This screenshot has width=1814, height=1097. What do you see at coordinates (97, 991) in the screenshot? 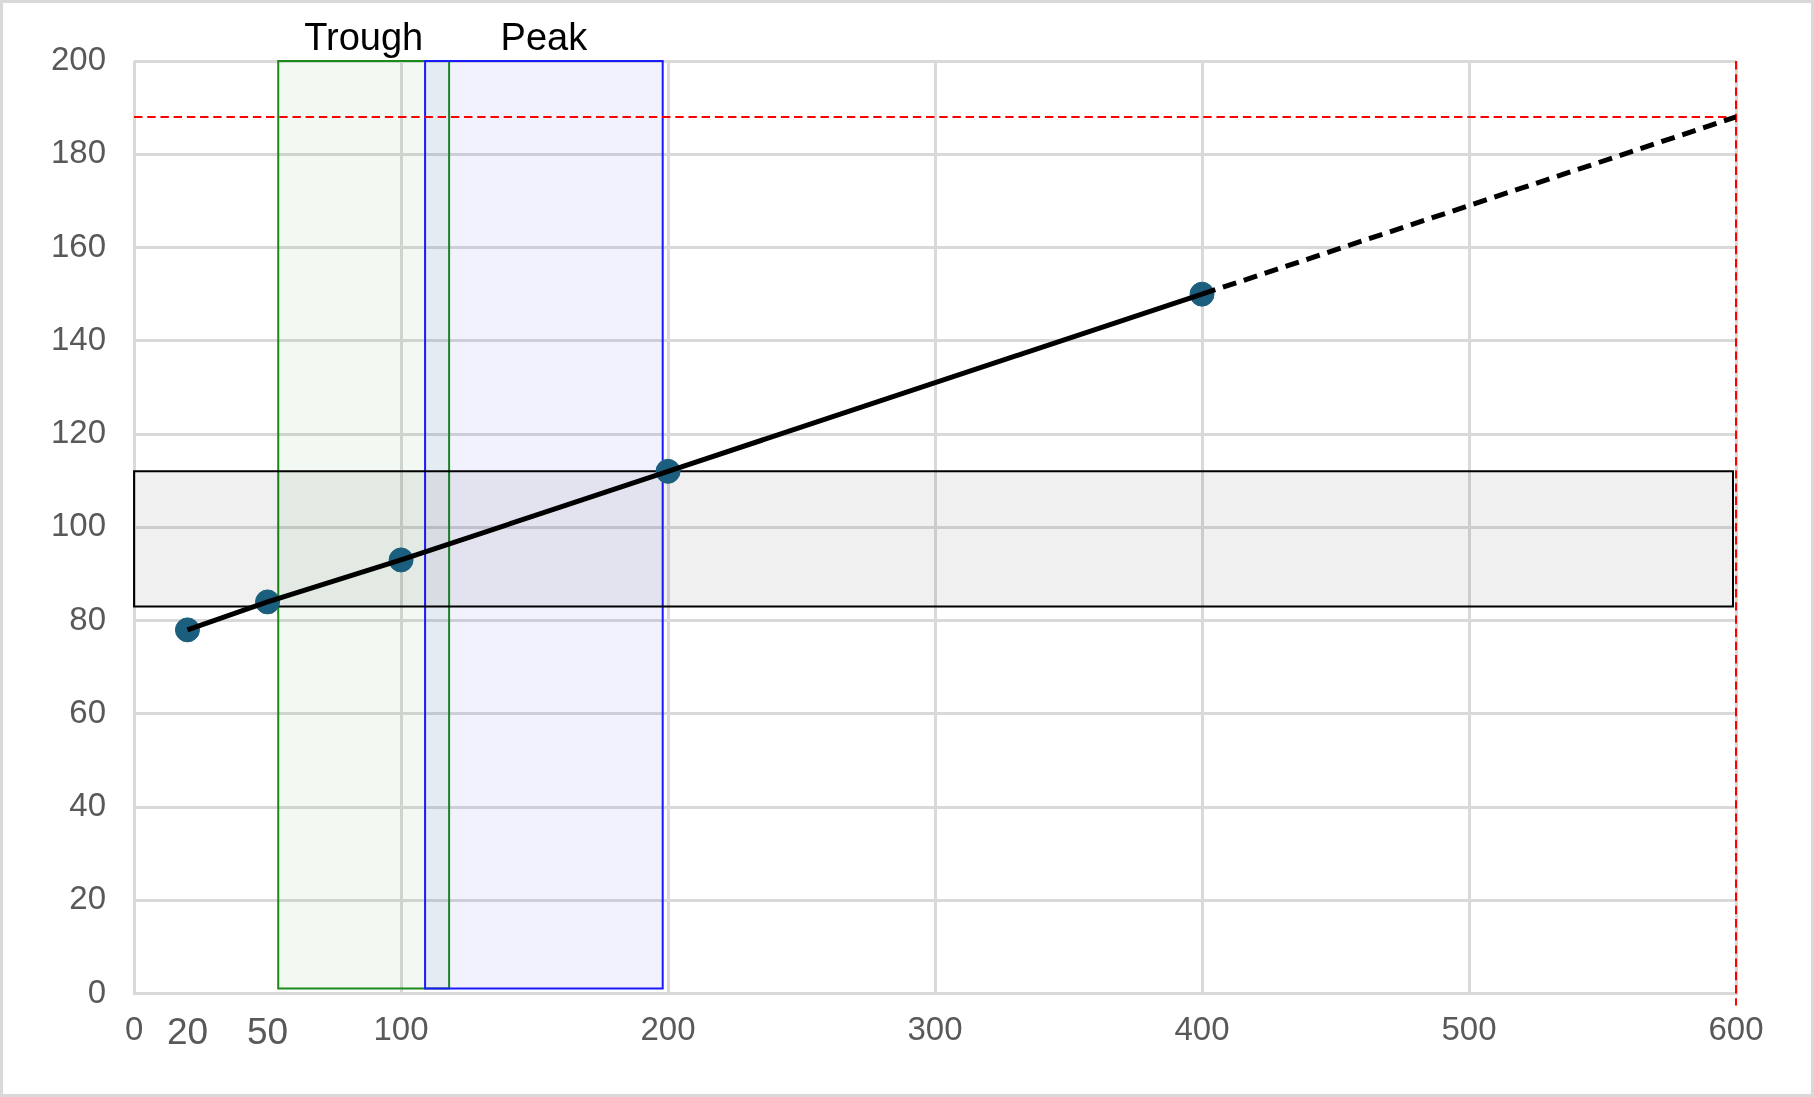
I see `y-tick-label: 0` at bounding box center [97, 991].